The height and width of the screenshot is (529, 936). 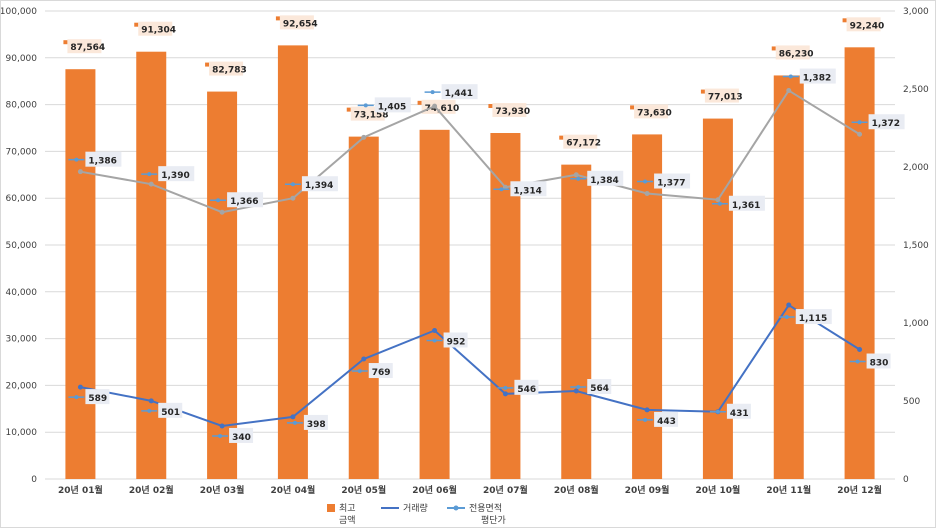 I want to click on legend-label-area-price: 전용면적, so click(x=485, y=508).